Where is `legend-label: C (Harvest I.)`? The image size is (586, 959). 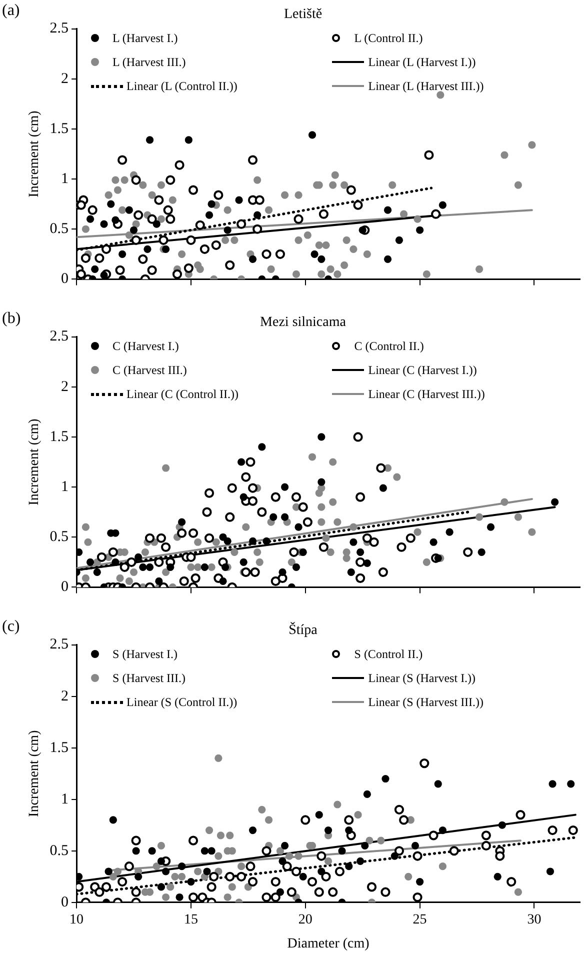
legend-label: C (Harvest I.) is located at coordinates (145, 346).